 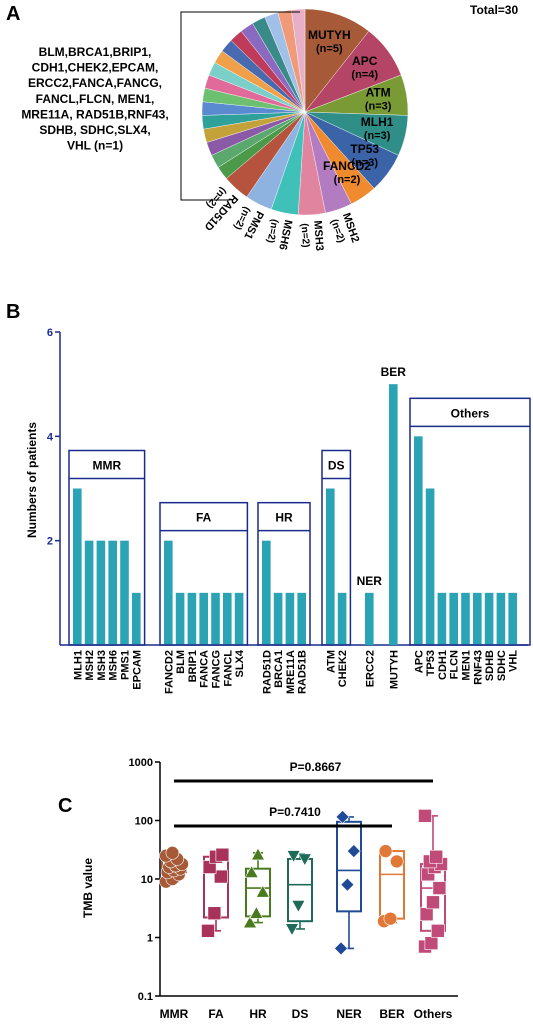 What do you see at coordinates (193, 666) in the screenshot?
I see `x-tick-label: BRIP1` at bounding box center [193, 666].